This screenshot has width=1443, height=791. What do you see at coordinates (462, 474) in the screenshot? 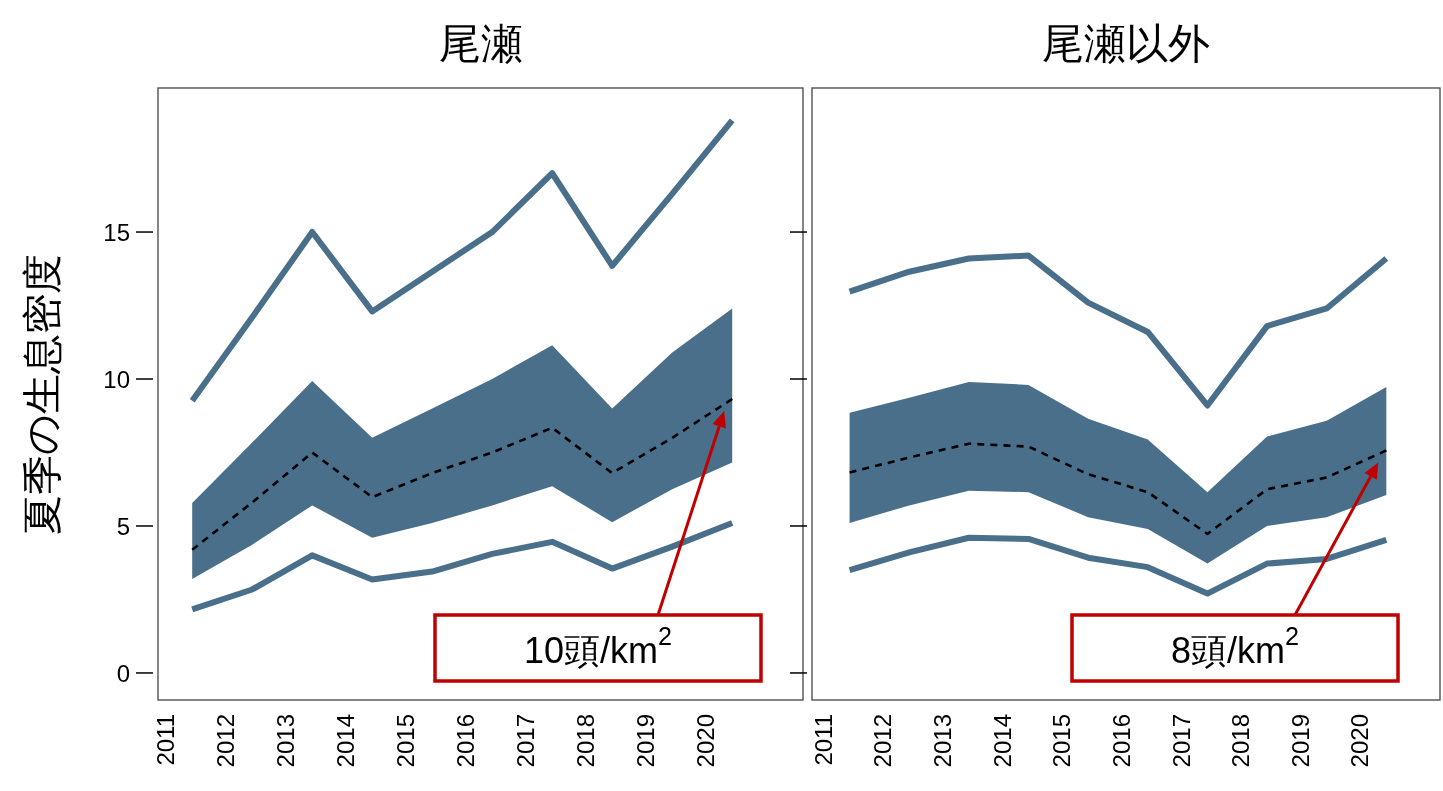
I see `line-series` at bounding box center [462, 474].